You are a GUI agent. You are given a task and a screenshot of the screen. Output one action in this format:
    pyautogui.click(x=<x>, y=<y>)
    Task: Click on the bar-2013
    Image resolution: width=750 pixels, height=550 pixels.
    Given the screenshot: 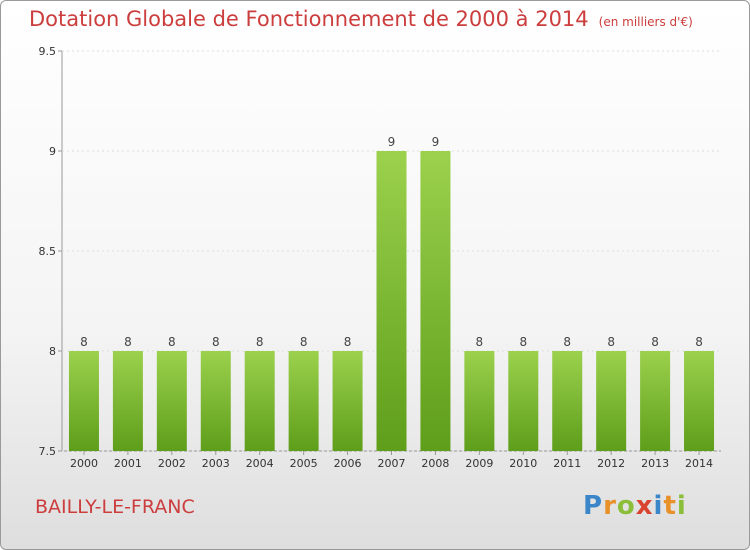 What is the action you would take?
    pyautogui.click(x=655, y=401)
    